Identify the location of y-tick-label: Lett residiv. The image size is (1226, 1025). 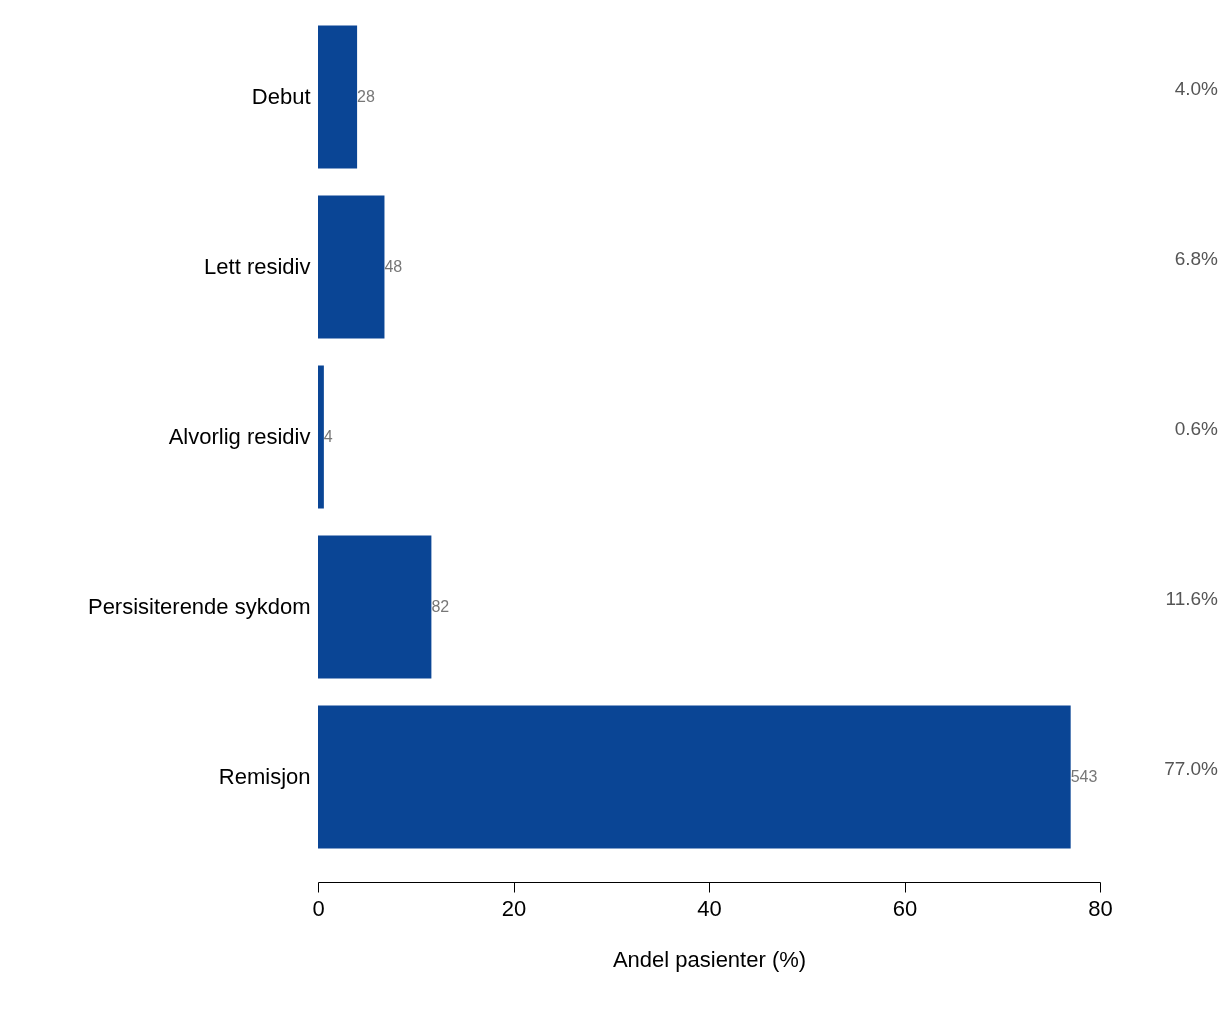
(257, 266).